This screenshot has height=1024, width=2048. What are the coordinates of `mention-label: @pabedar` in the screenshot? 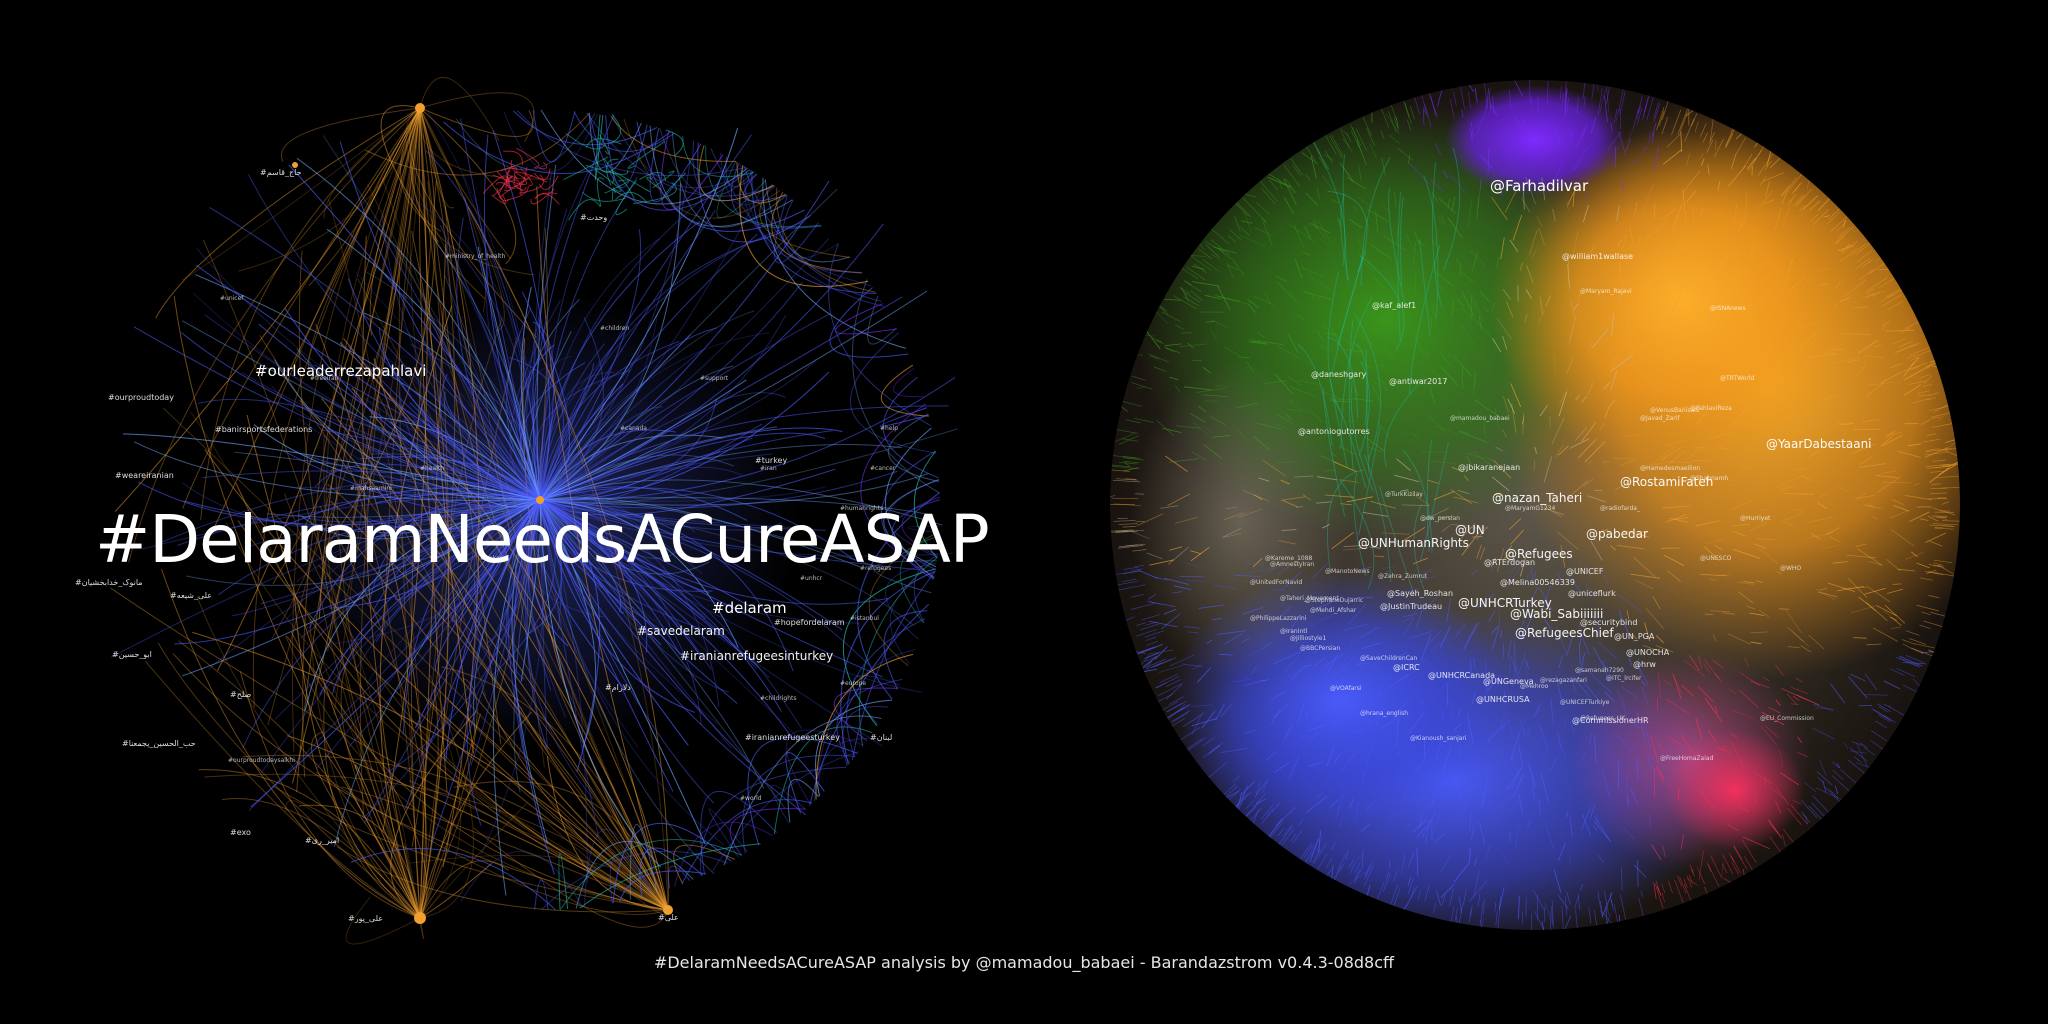 It's located at (1617, 534).